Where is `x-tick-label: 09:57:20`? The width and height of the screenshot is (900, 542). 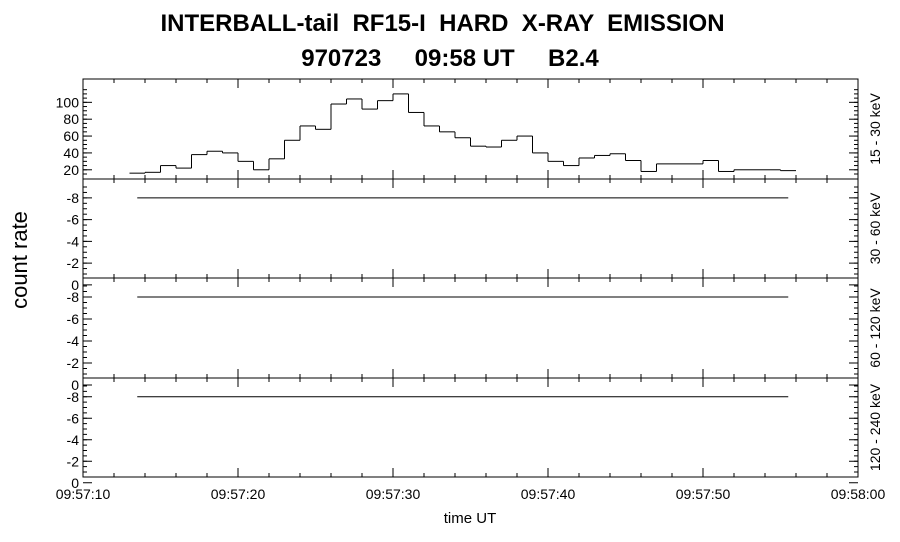 x-tick-label: 09:57:20 is located at coordinates (238, 494).